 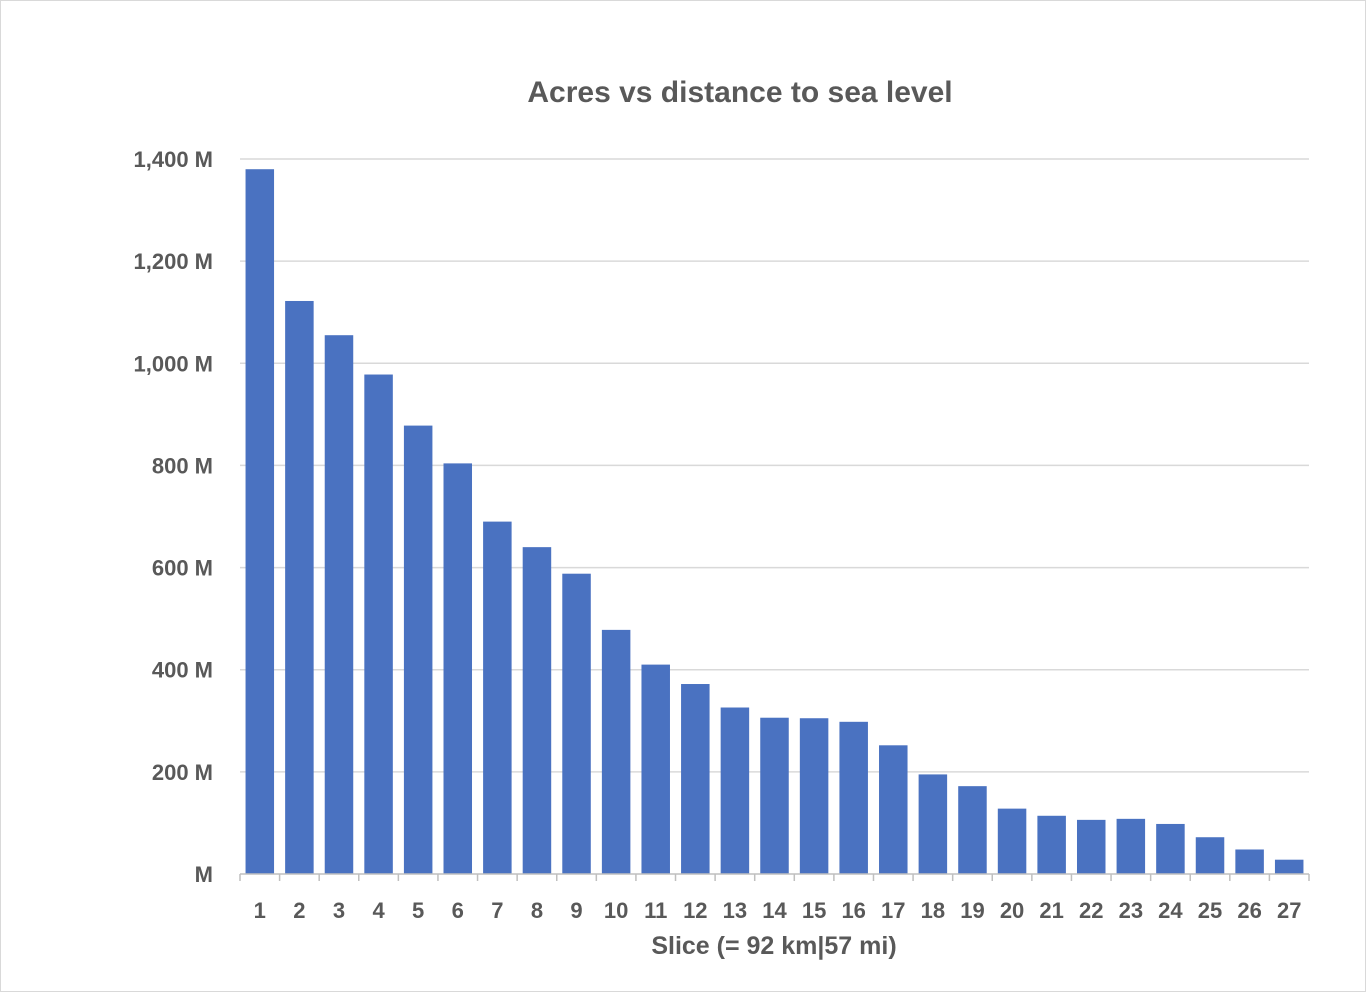 What do you see at coordinates (1170, 910) in the screenshot?
I see `x-tick-label: 24` at bounding box center [1170, 910].